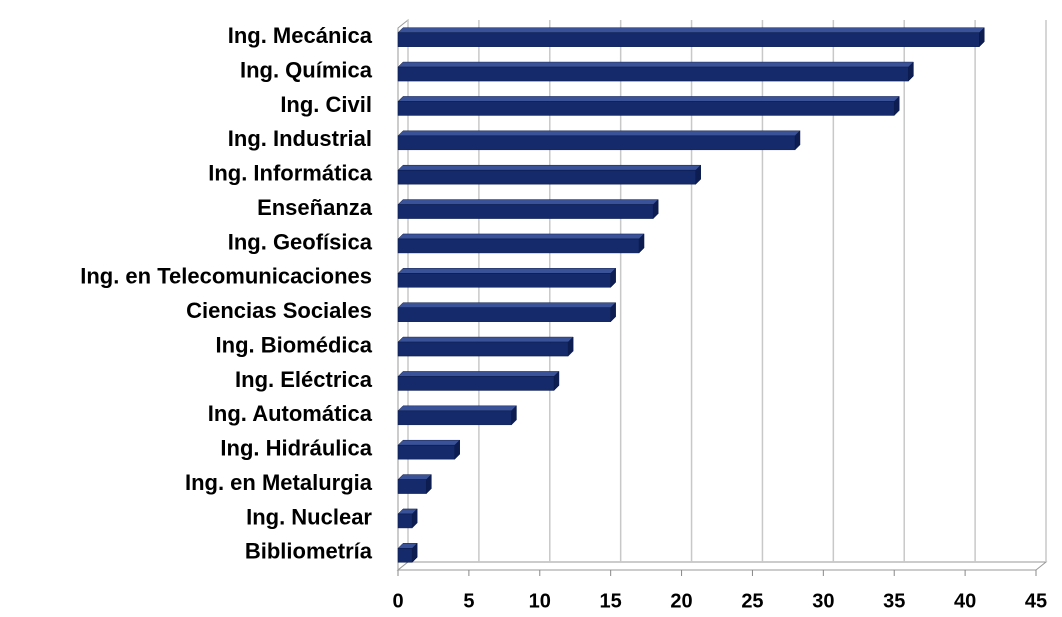 The image size is (1062, 617). Describe the element at coordinates (681, 601) in the screenshot. I see `x-tick-label: 20` at that location.